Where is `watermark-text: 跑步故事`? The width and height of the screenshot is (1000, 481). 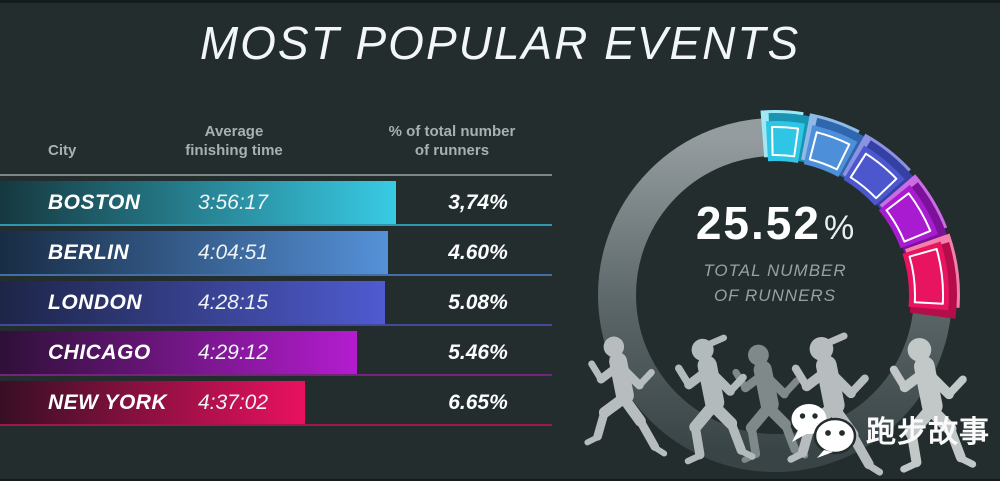 watermark-text: 跑步故事 is located at coordinates (928, 432).